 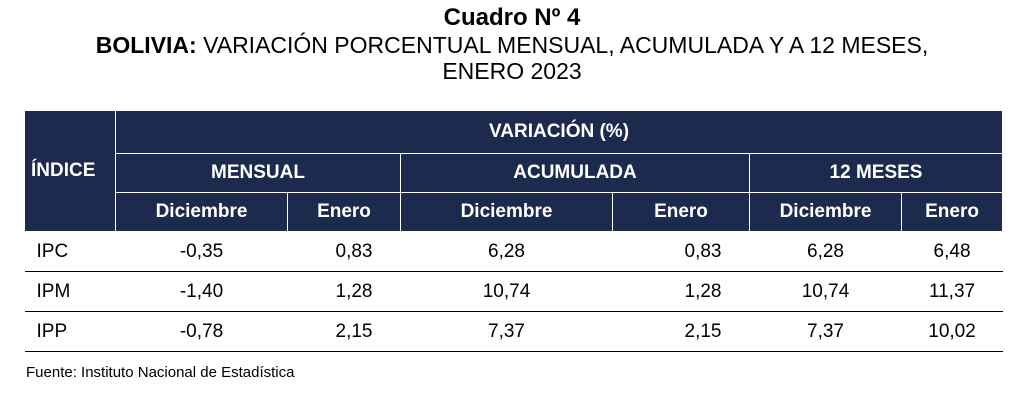 What do you see at coordinates (344, 212) in the screenshot?
I see `subheader-mensual-enero: Enero` at bounding box center [344, 212].